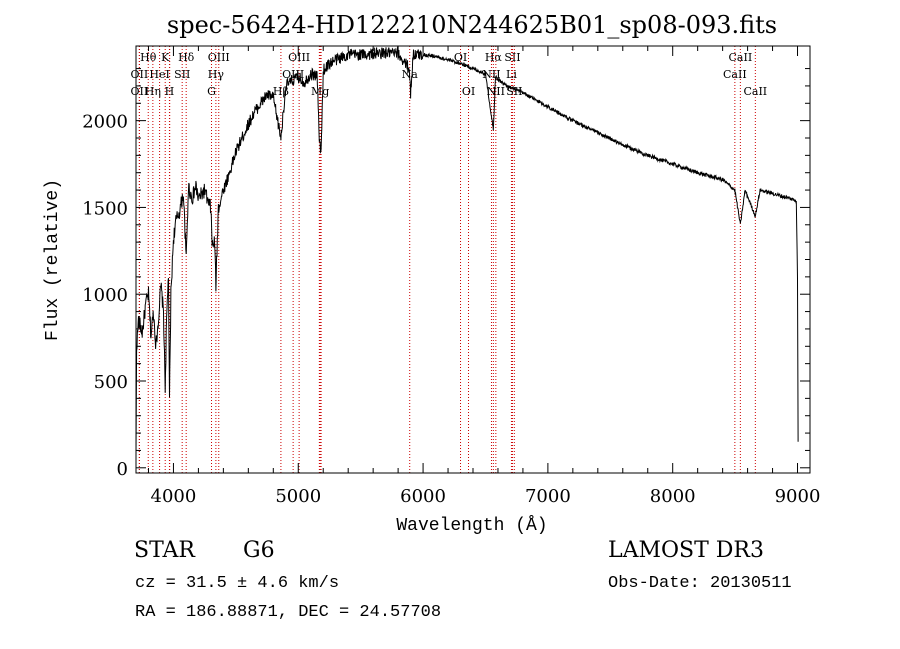  What do you see at coordinates (186, 57) in the screenshot?
I see `line-marker-label: Hδ` at bounding box center [186, 57].